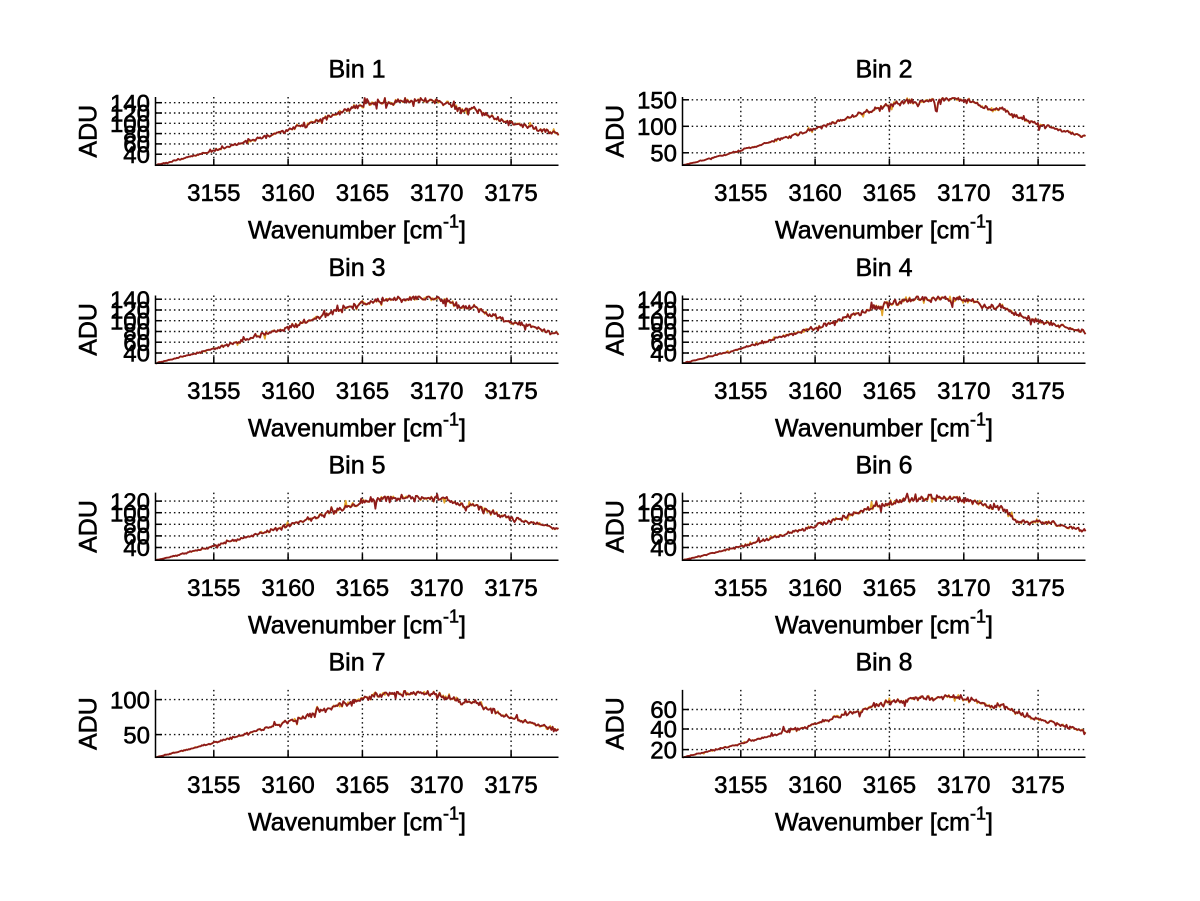 The width and height of the screenshot is (1200, 901). Describe the element at coordinates (357, 268) in the screenshot. I see `svg-text: Bin 3` at that location.